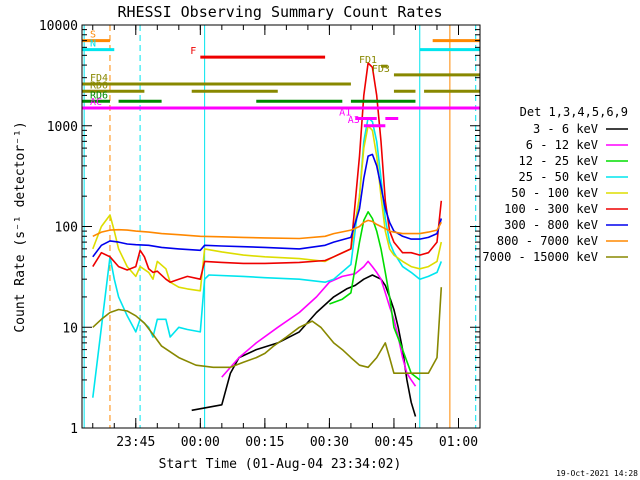 The height and width of the screenshot is (480, 640). Describe the element at coordinates (99, 95) in the screenshot. I see `annotation-label-rd6: RD6` at that location.